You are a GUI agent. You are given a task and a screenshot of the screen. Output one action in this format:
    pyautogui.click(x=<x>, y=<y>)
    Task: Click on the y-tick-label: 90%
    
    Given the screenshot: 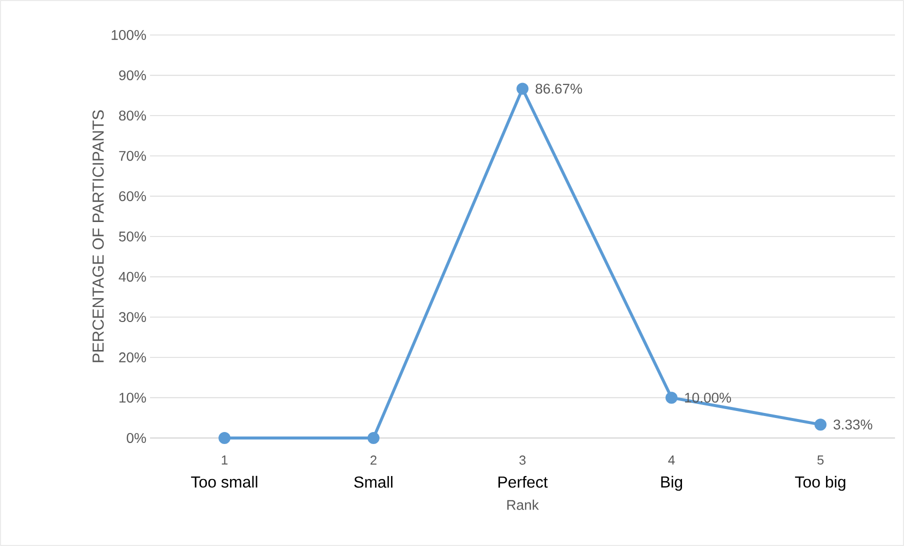 What is the action you would take?
    pyautogui.click(x=132, y=75)
    